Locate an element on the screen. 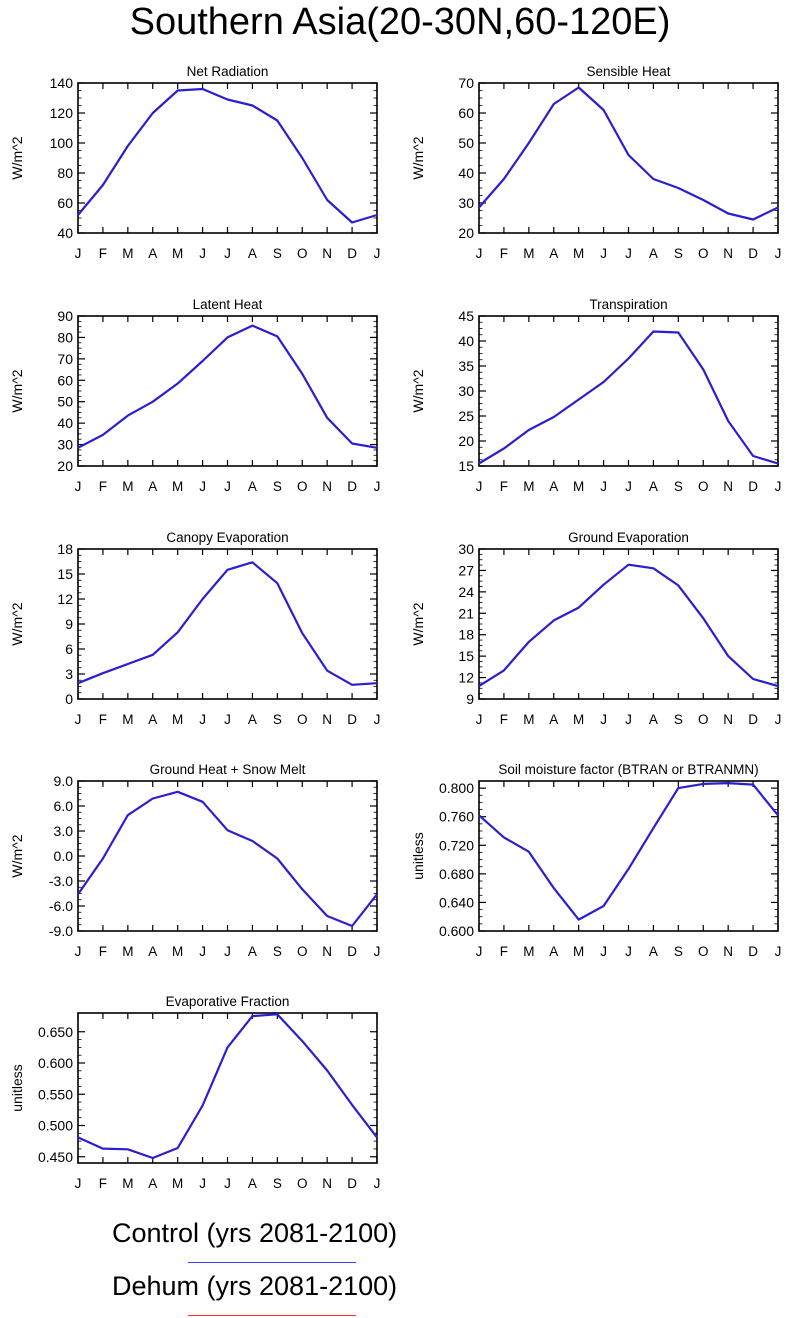 This screenshot has width=787, height=1318. y-tick-label: 27 is located at coordinates (466, 570).